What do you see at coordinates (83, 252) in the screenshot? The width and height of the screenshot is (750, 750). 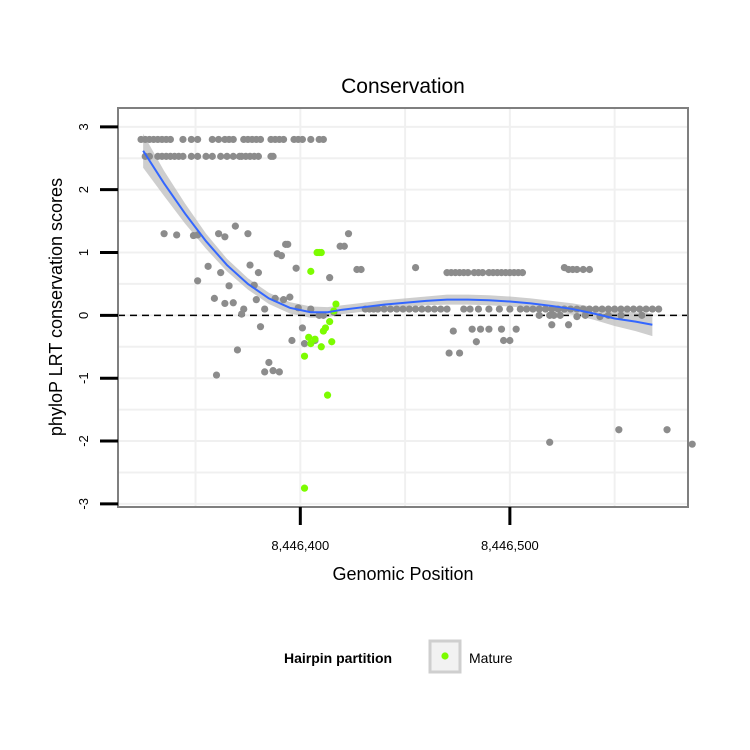 I see `y-tick-label: 1` at bounding box center [83, 252].